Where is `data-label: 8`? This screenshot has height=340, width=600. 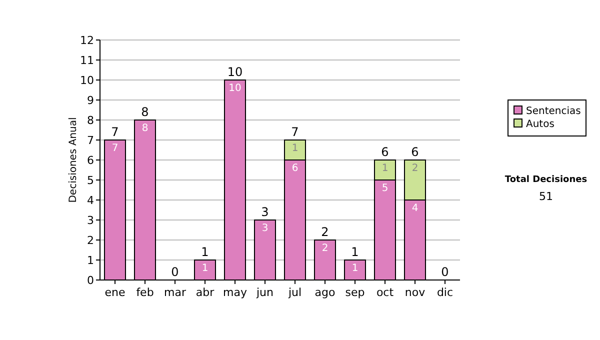 data-label: 8 is located at coordinates (145, 128).